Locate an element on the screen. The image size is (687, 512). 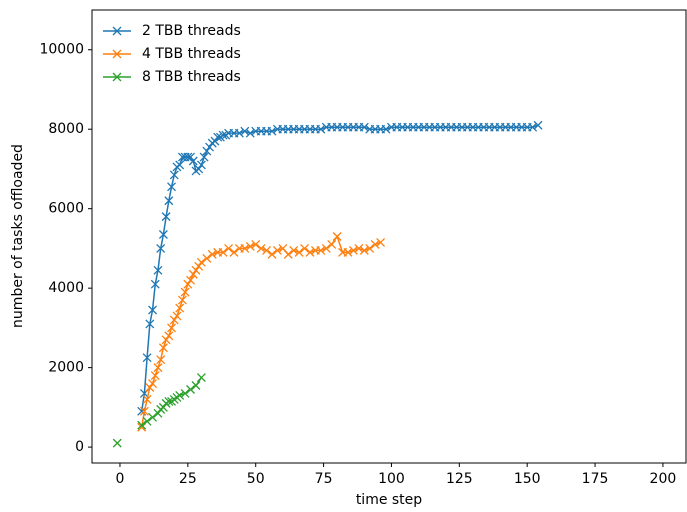
y-tick-label: 0 is located at coordinates (79, 447).